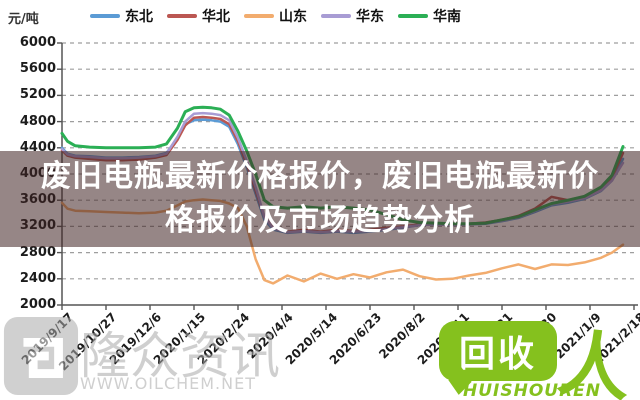 Image resolution: width=640 pixels, height=400 pixels. Describe the element at coordinates (497, 354) in the screenshot. I see `huishouren-bubble-text: 回收` at that location.